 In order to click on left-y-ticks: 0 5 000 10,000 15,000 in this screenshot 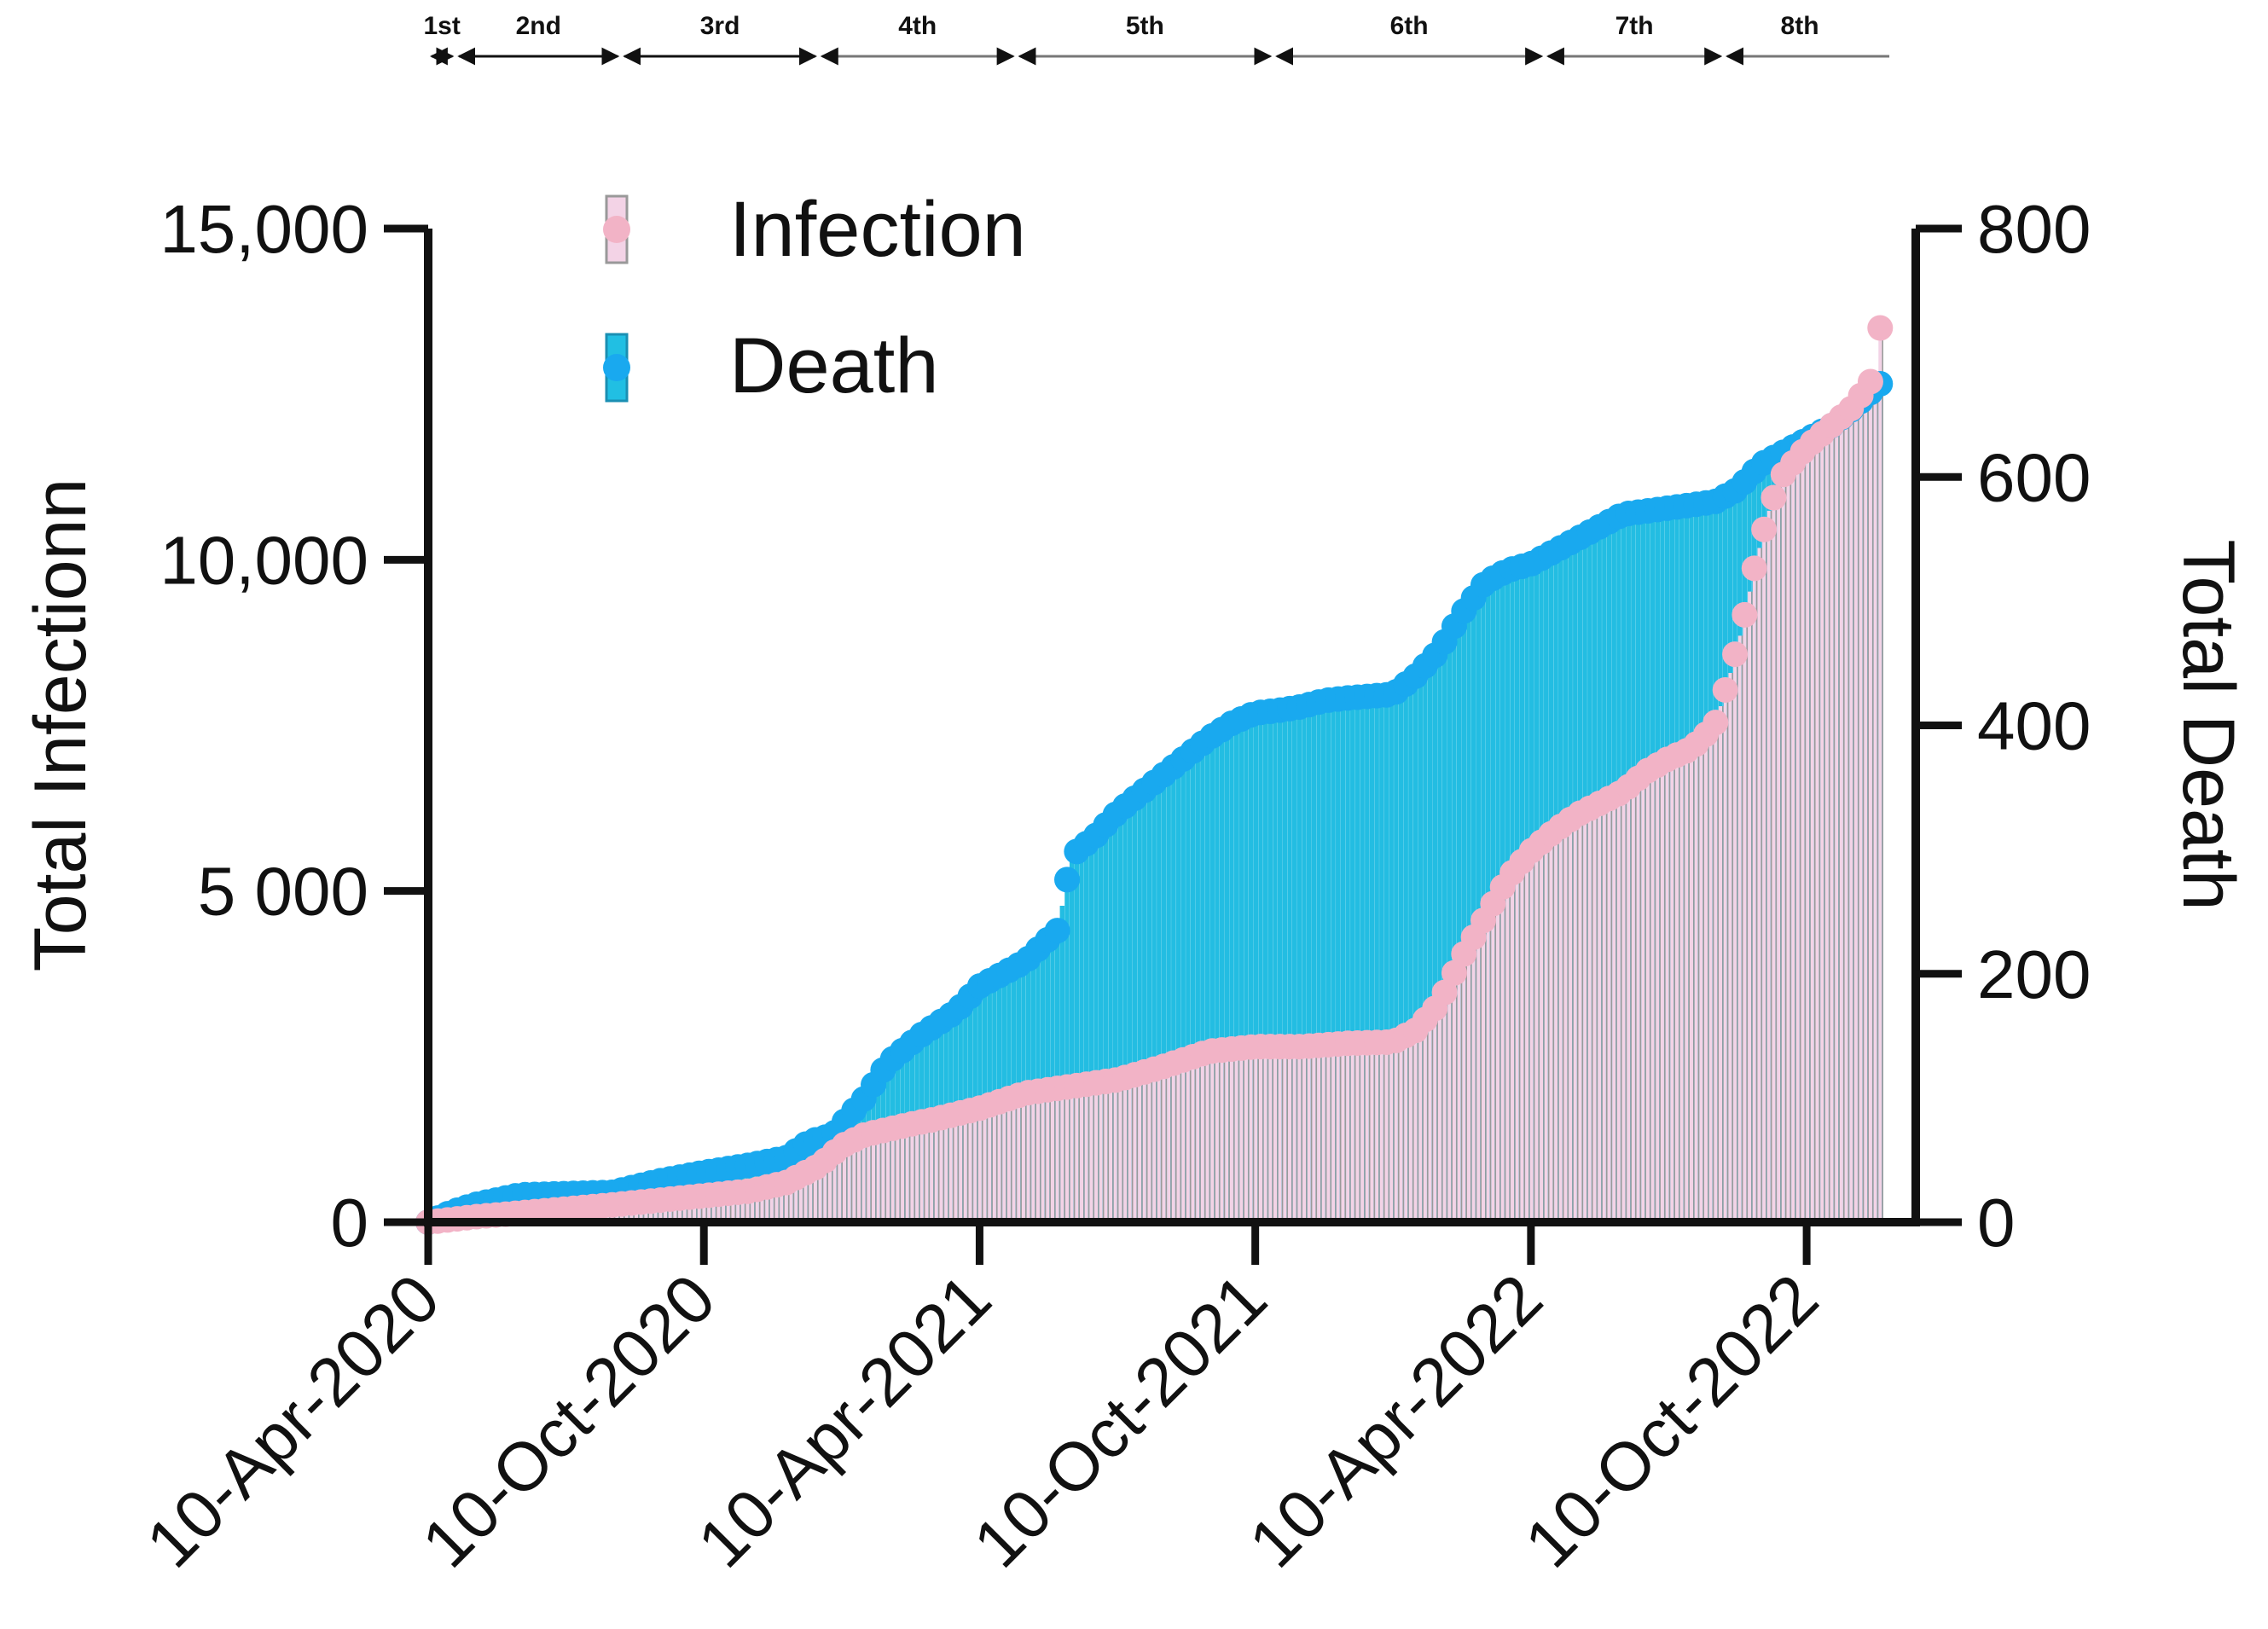, I will do `click(294, 726)`.